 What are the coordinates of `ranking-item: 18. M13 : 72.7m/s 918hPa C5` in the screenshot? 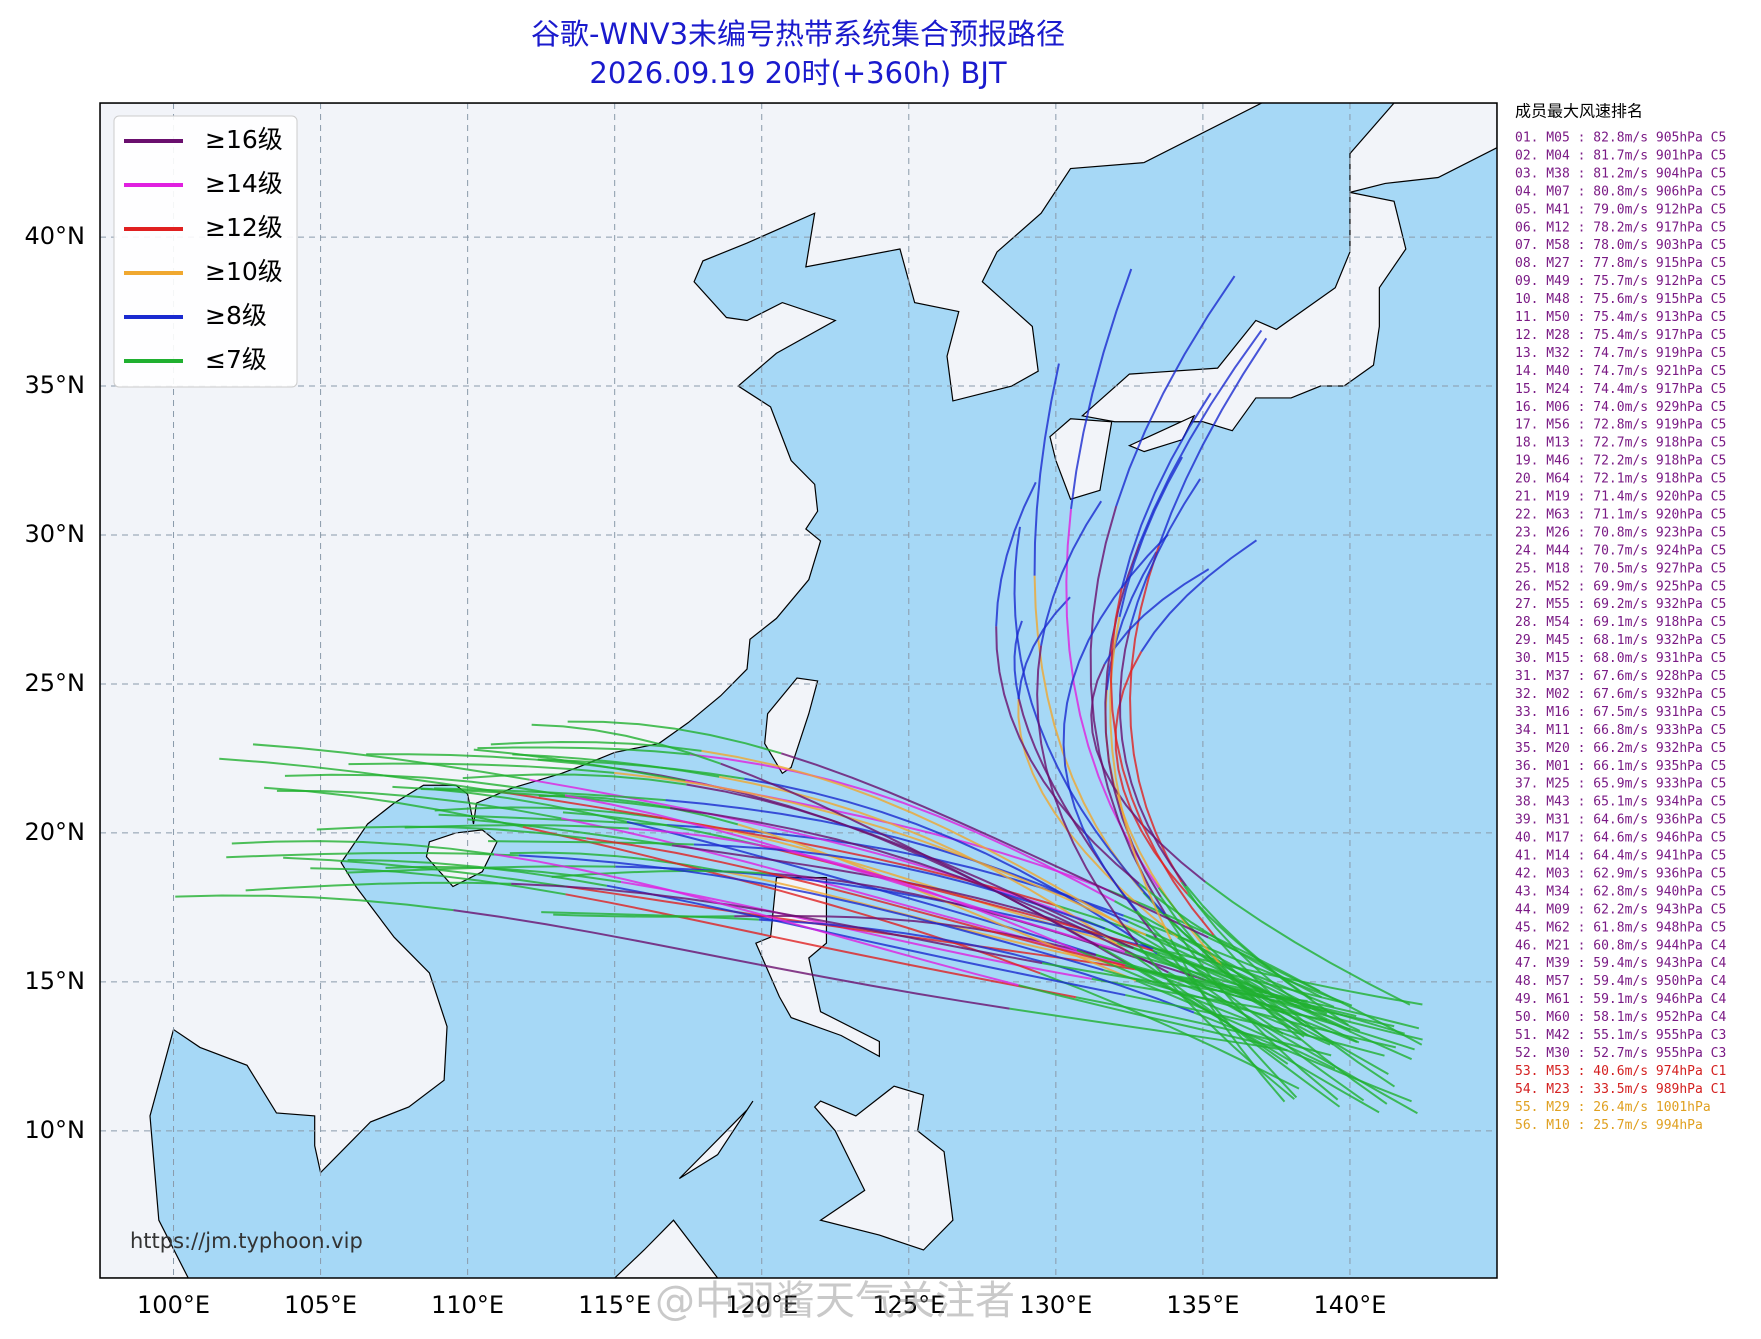 It's located at (1620, 443).